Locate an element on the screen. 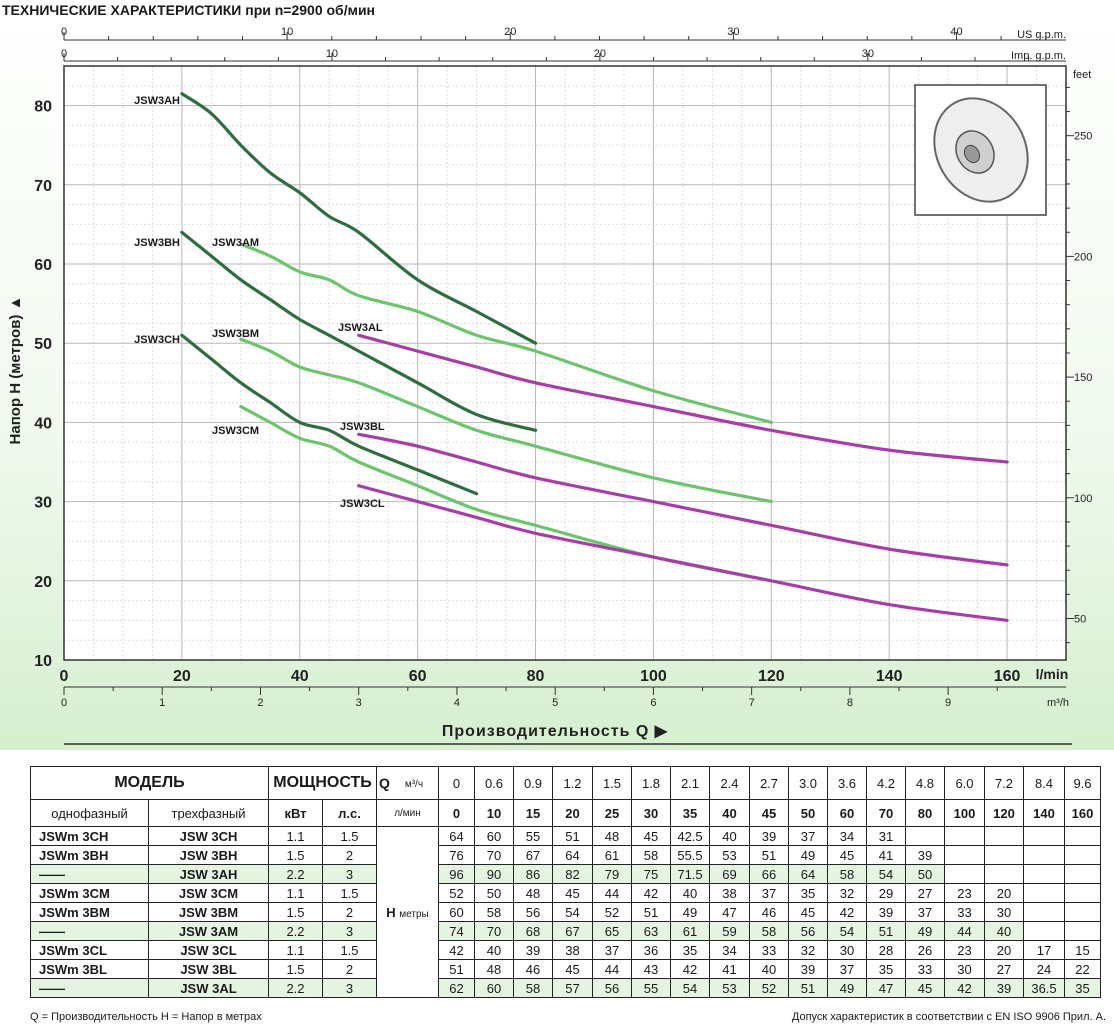 The height and width of the screenshot is (1030, 1114). feet-tick-label: 50 is located at coordinates (1080, 619).